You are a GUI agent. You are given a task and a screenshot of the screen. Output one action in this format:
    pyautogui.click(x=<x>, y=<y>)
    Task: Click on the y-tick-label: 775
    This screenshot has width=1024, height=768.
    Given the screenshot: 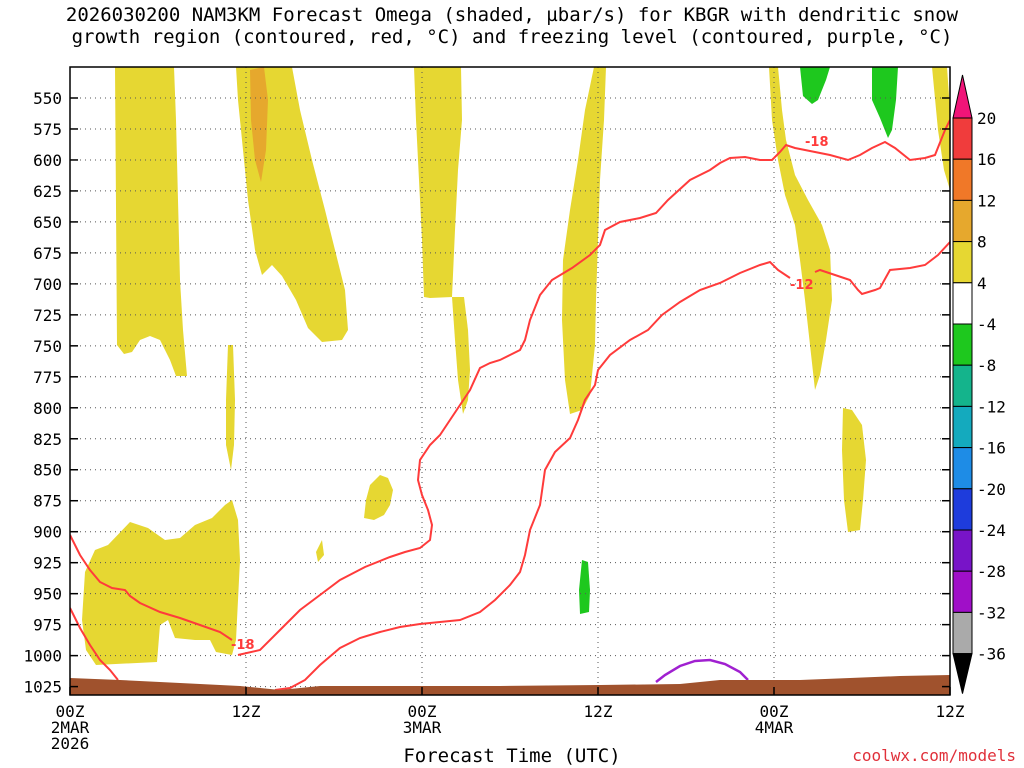 What is the action you would take?
    pyautogui.click(x=47, y=377)
    